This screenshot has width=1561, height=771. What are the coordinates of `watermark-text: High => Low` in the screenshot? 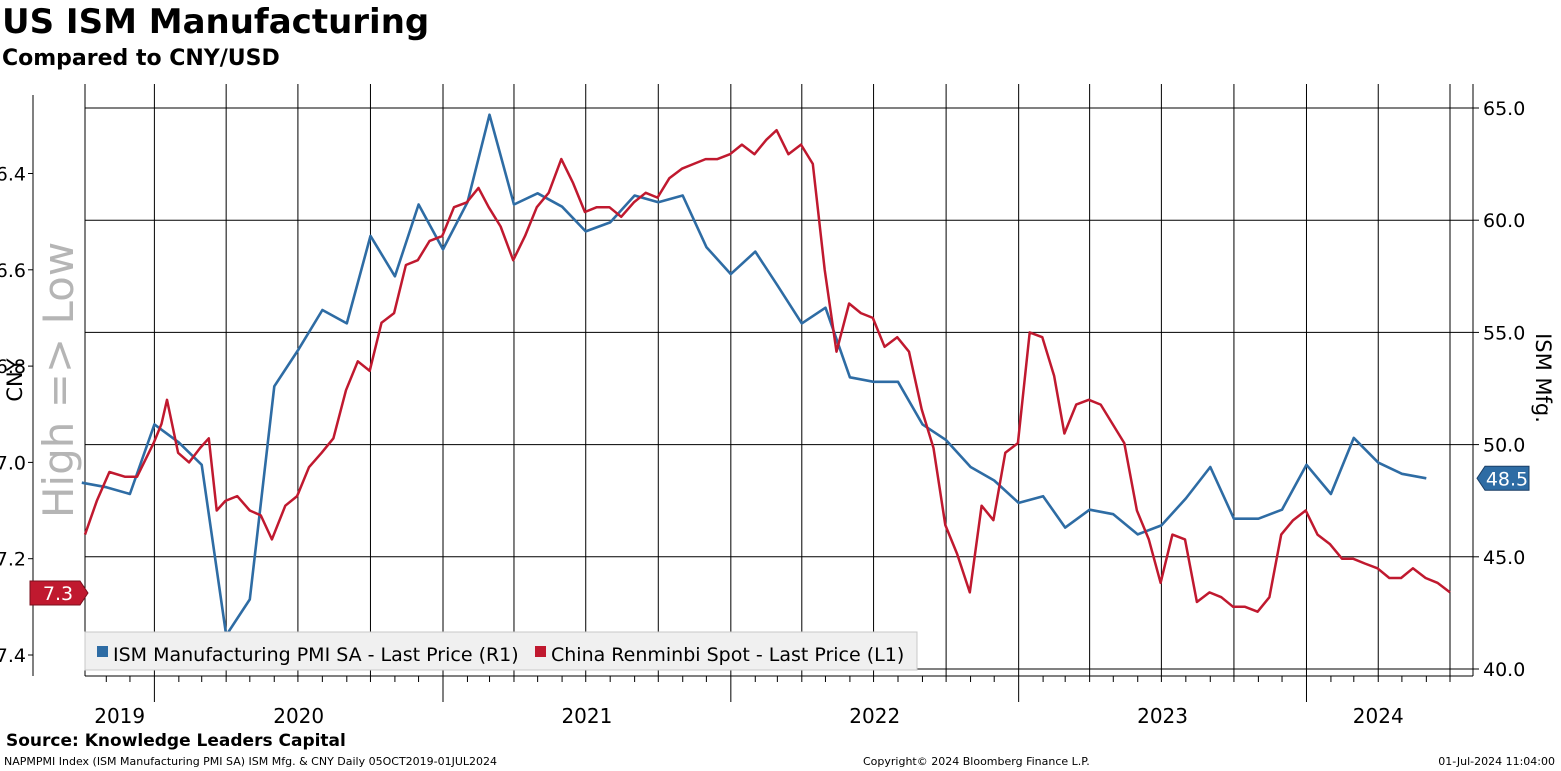 It's located at (58, 380).